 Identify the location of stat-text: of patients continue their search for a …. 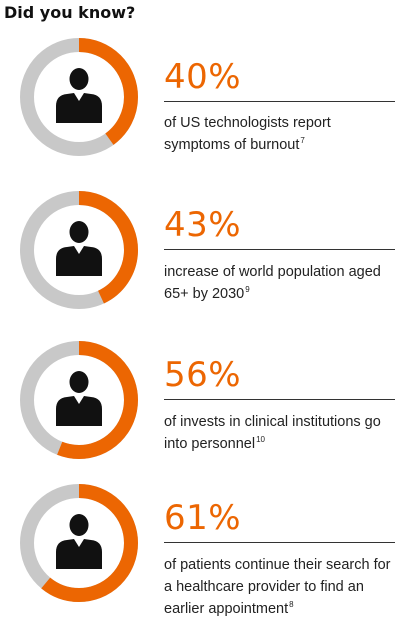
(277, 587).